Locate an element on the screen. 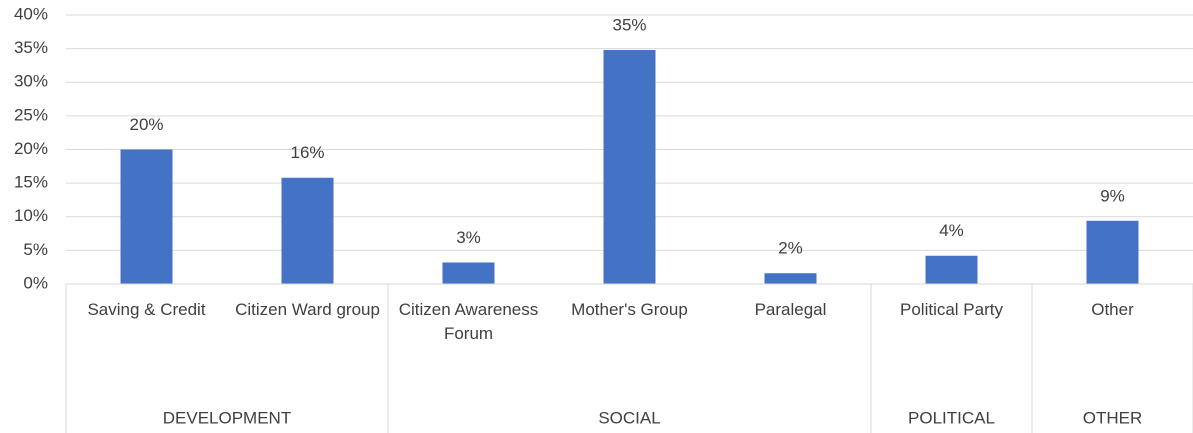  data-label: 2% is located at coordinates (790, 248).